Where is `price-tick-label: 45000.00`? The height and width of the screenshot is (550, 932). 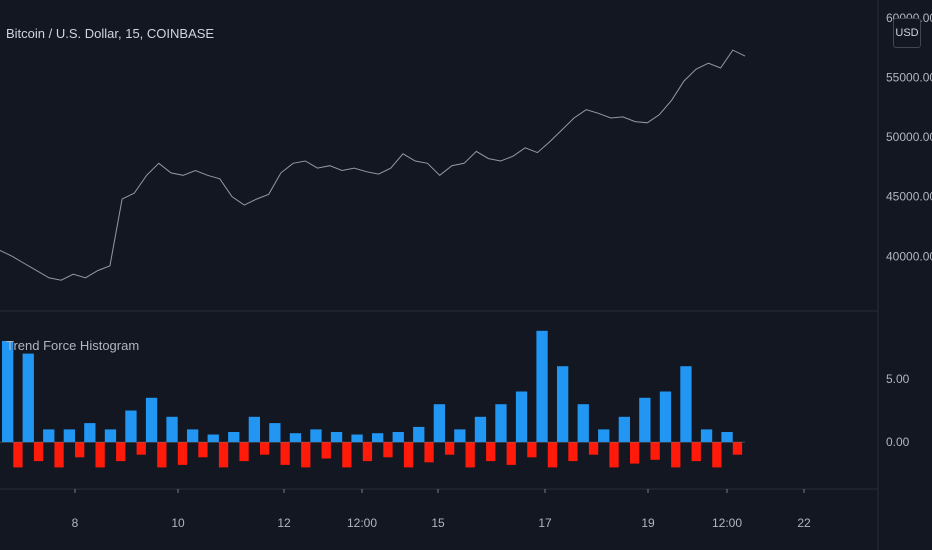
price-tick-label: 45000.00 is located at coordinates (909, 197).